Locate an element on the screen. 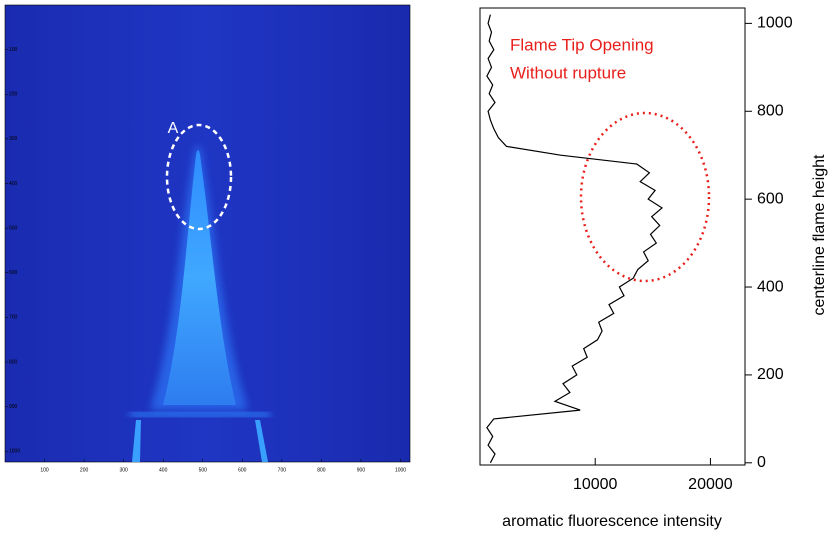  annotation: Flame Tip Opening is located at coordinates (582, 44).